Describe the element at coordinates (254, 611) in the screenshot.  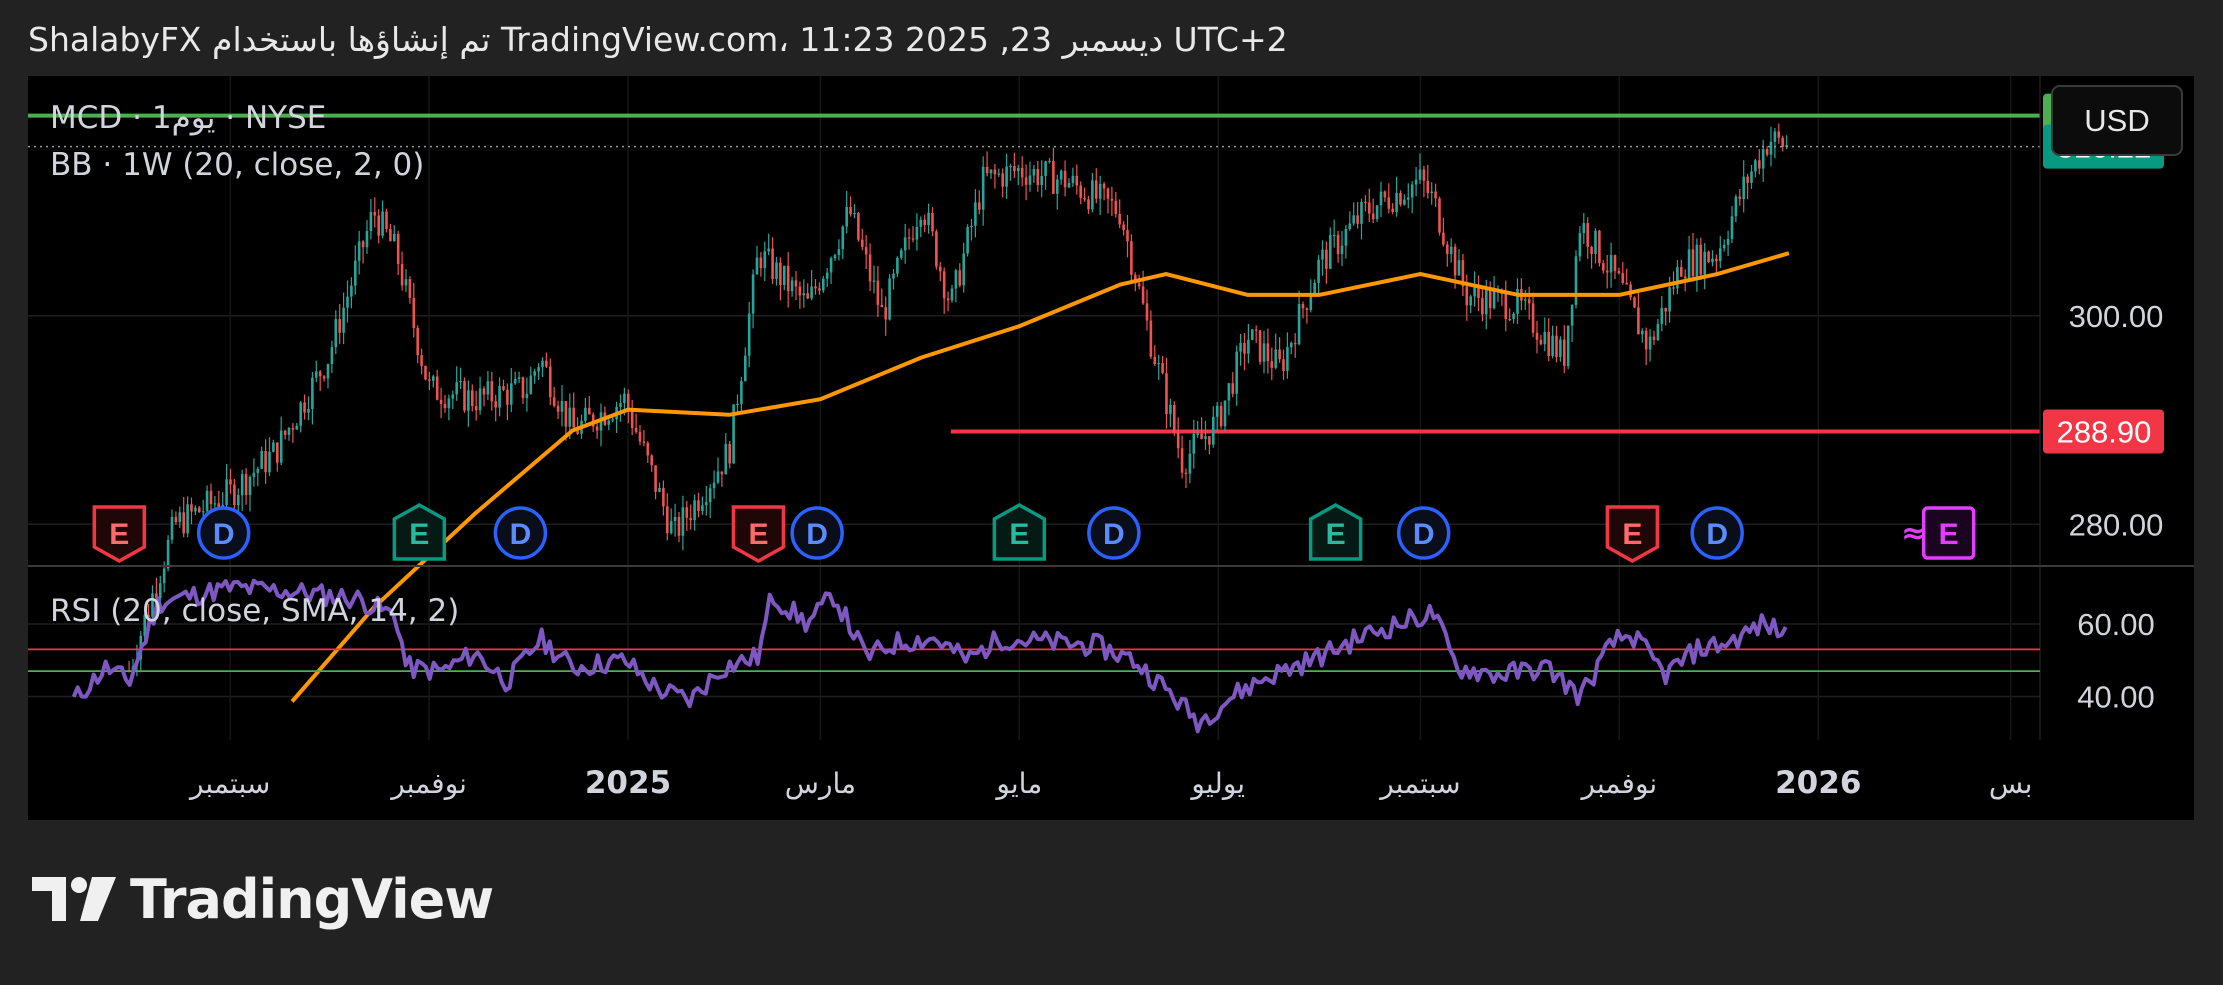
I see `legend-rsi: RSI (20, close, SMA, 14, 2)` at that location.